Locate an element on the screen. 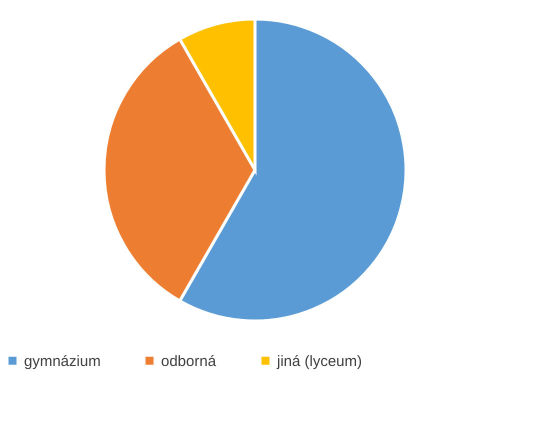  legend-label: gymnázium is located at coordinates (62, 361).